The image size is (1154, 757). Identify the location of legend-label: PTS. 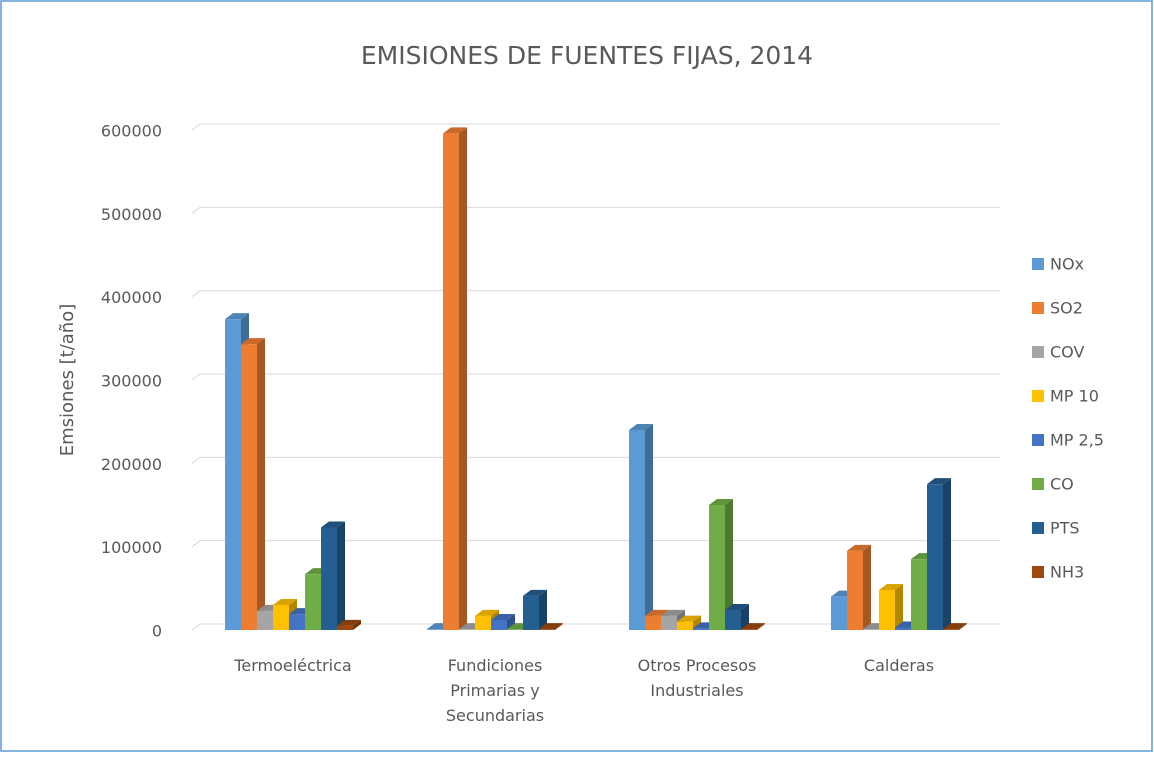
(1065, 528).